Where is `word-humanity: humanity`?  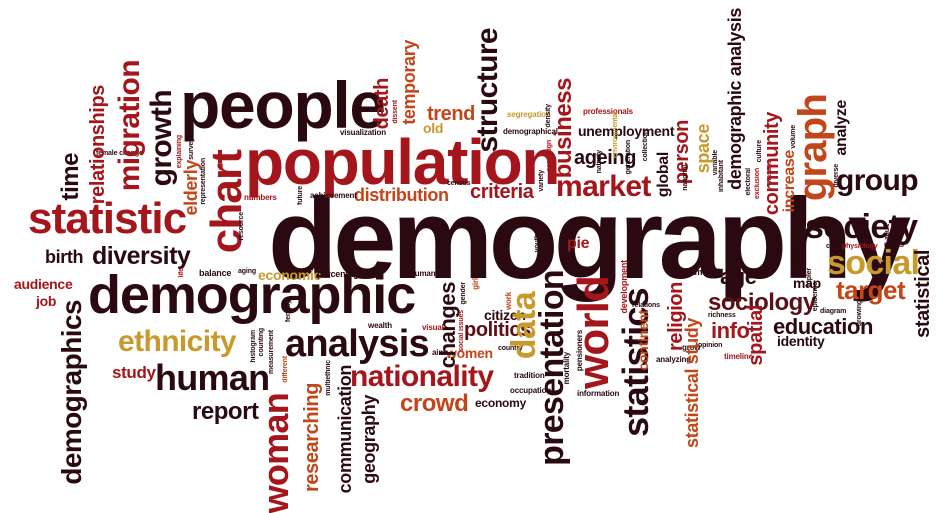 word-humanity: humanity is located at coordinates (427, 273).